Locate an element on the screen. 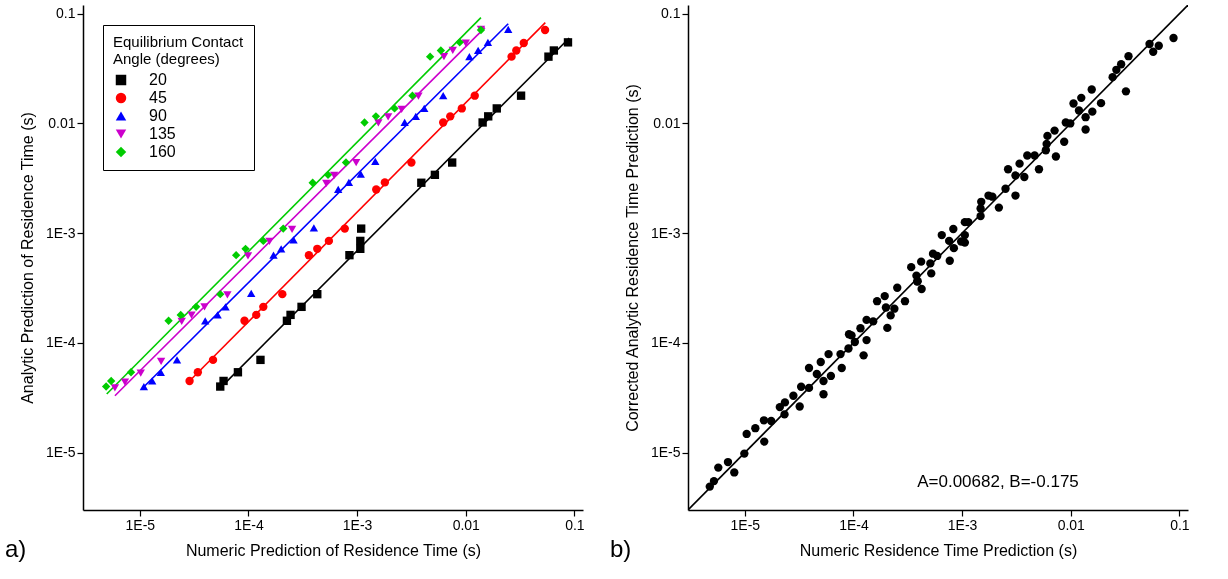  legend-label: 90 is located at coordinates (158, 115).